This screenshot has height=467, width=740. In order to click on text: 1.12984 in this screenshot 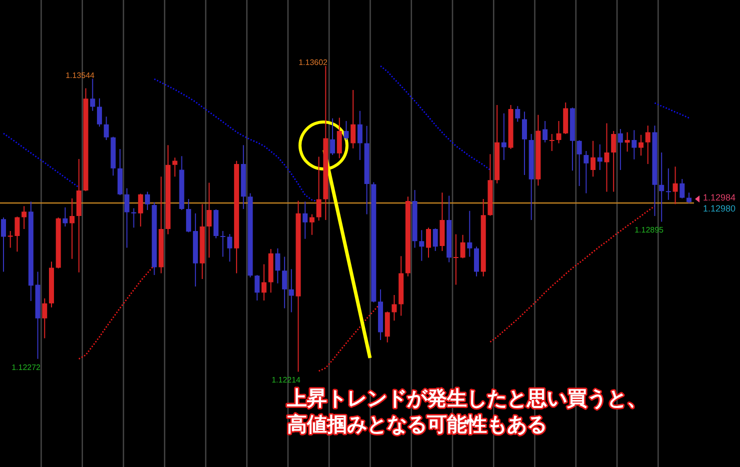, I will do `click(719, 197)`.